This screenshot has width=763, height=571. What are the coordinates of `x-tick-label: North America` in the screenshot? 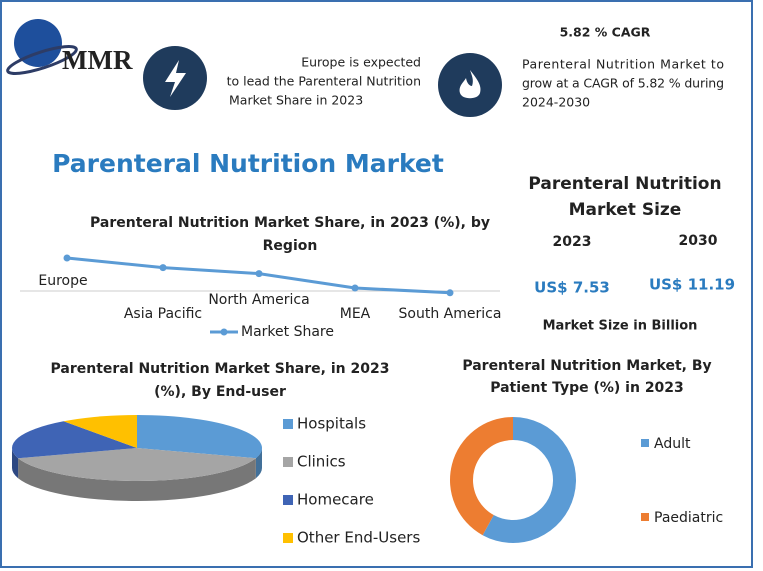 It's located at (258, 300).